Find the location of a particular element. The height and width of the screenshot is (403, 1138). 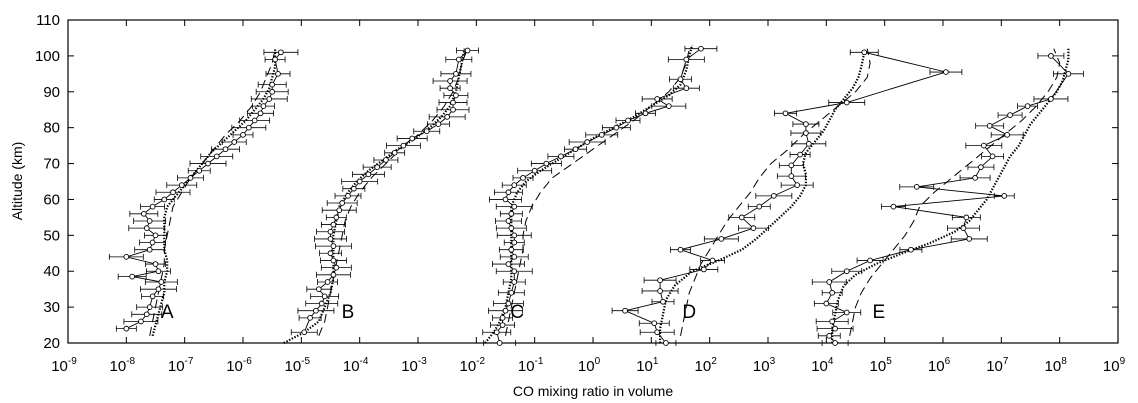

model-dashed-line is located at coordinates (597, 192).